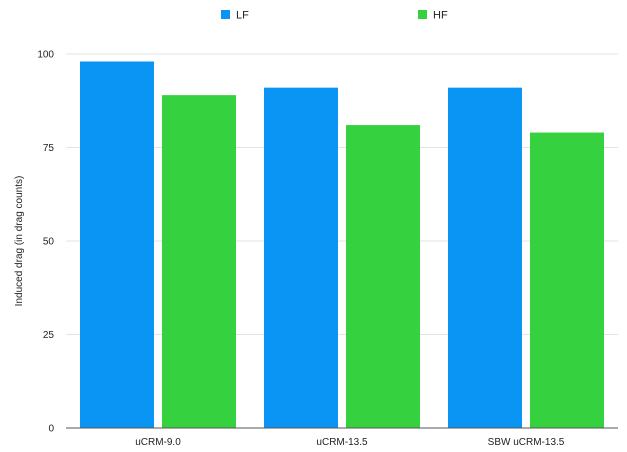  Describe the element at coordinates (158, 442) in the screenshot. I see `x-tick-label: uCRM-9.0` at that location.